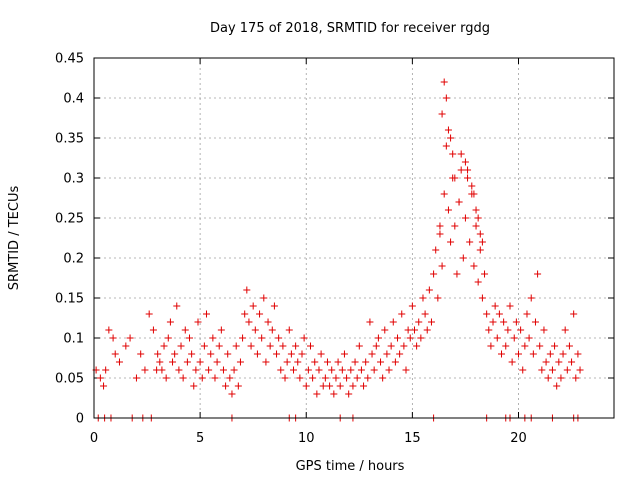 This screenshot has width=640, height=480. What do you see at coordinates (69, 379) in the screenshot?
I see `y-tick-label: 0.05` at bounding box center [69, 379].